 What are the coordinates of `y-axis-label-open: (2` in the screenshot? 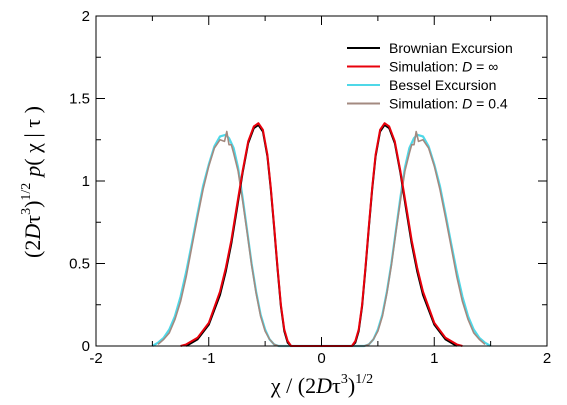 It's located at (32, 249).